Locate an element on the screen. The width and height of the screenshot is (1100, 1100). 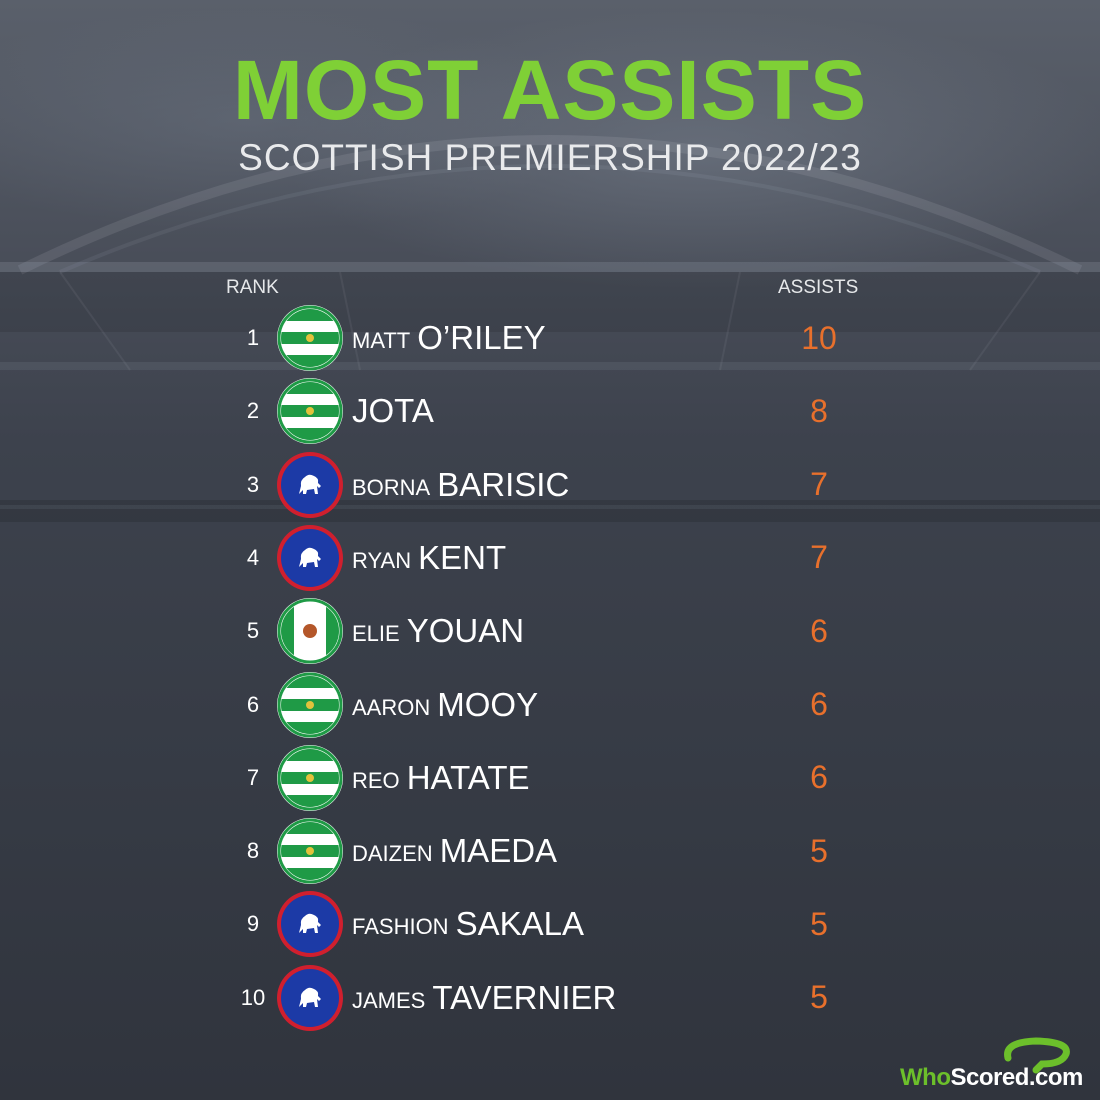
leaderboard-row: 10 JAMES TAVERNIER 5 is located at coordinates (550, 998).